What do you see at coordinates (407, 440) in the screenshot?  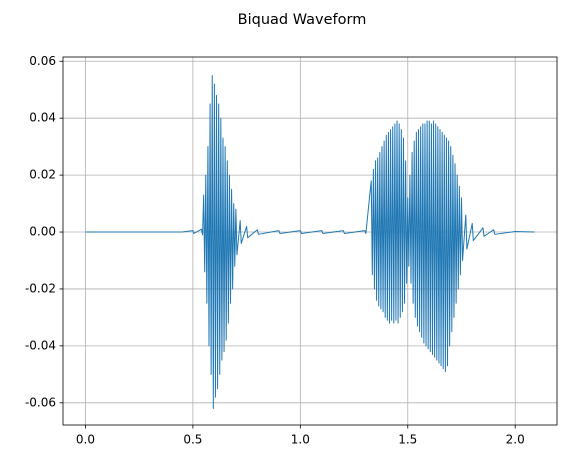 I see `x-tick-label: 1.5` at bounding box center [407, 440].